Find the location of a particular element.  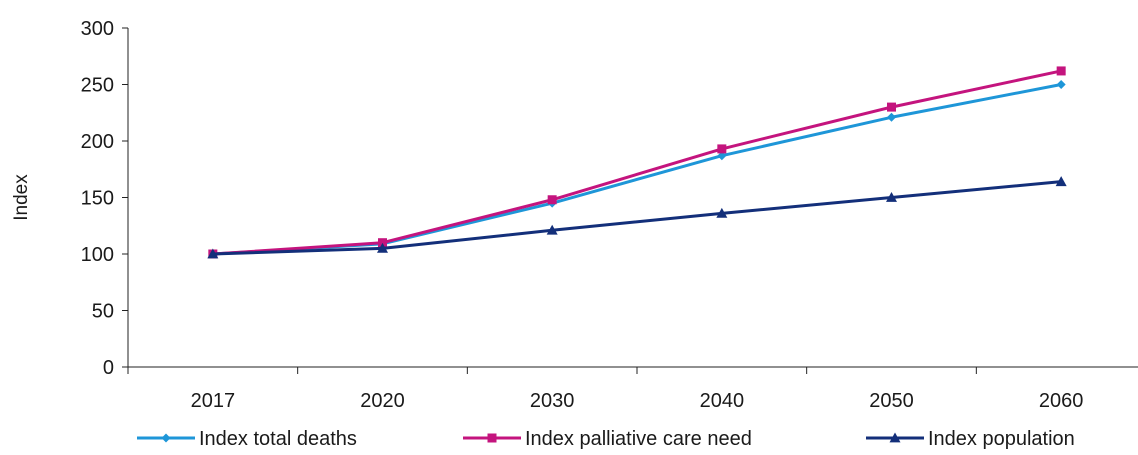

y-axis-label: Index is located at coordinates (21, 197).